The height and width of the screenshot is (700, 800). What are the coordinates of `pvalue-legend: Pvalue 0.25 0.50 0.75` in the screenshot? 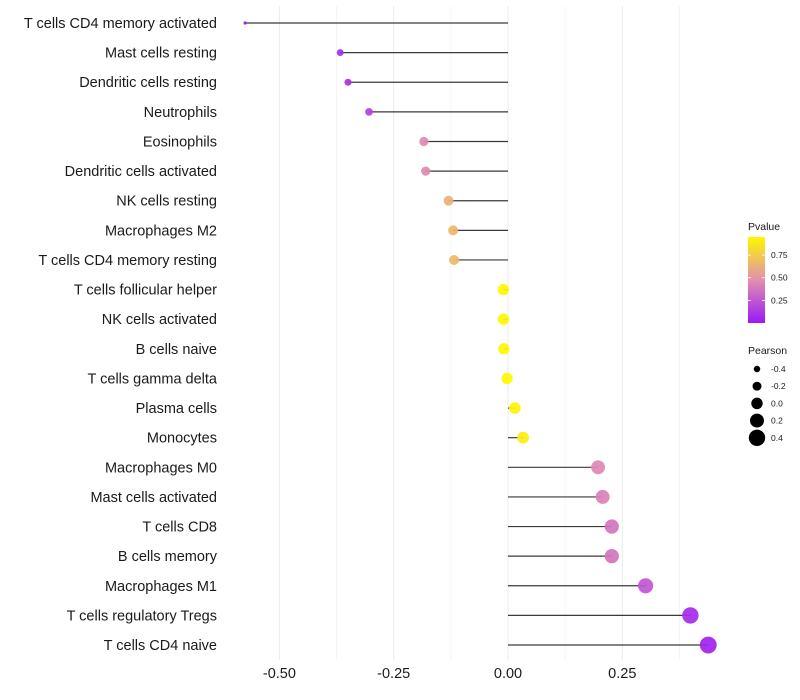 It's located at (768, 272).